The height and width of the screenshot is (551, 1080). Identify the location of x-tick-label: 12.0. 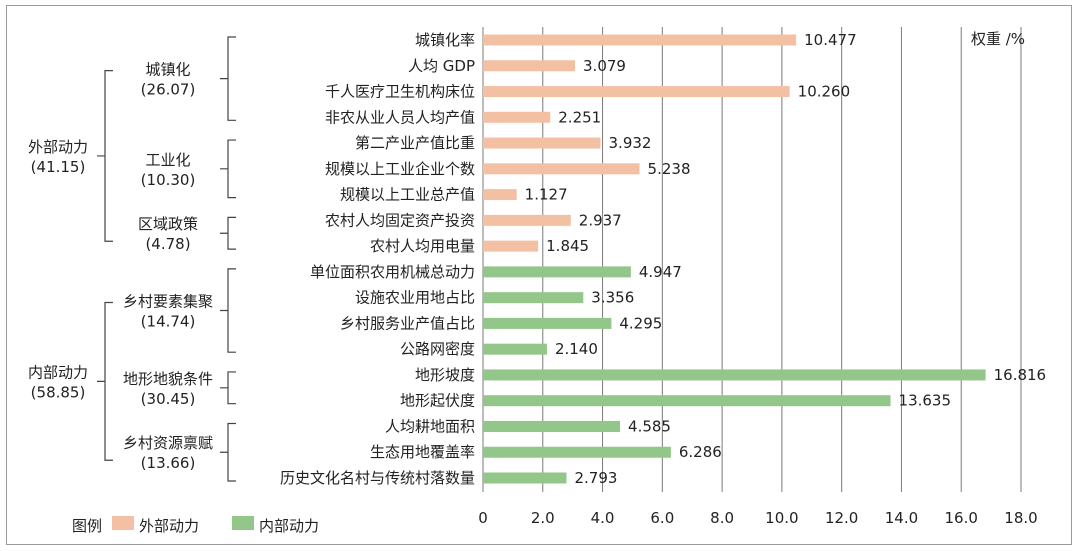
(841, 518).